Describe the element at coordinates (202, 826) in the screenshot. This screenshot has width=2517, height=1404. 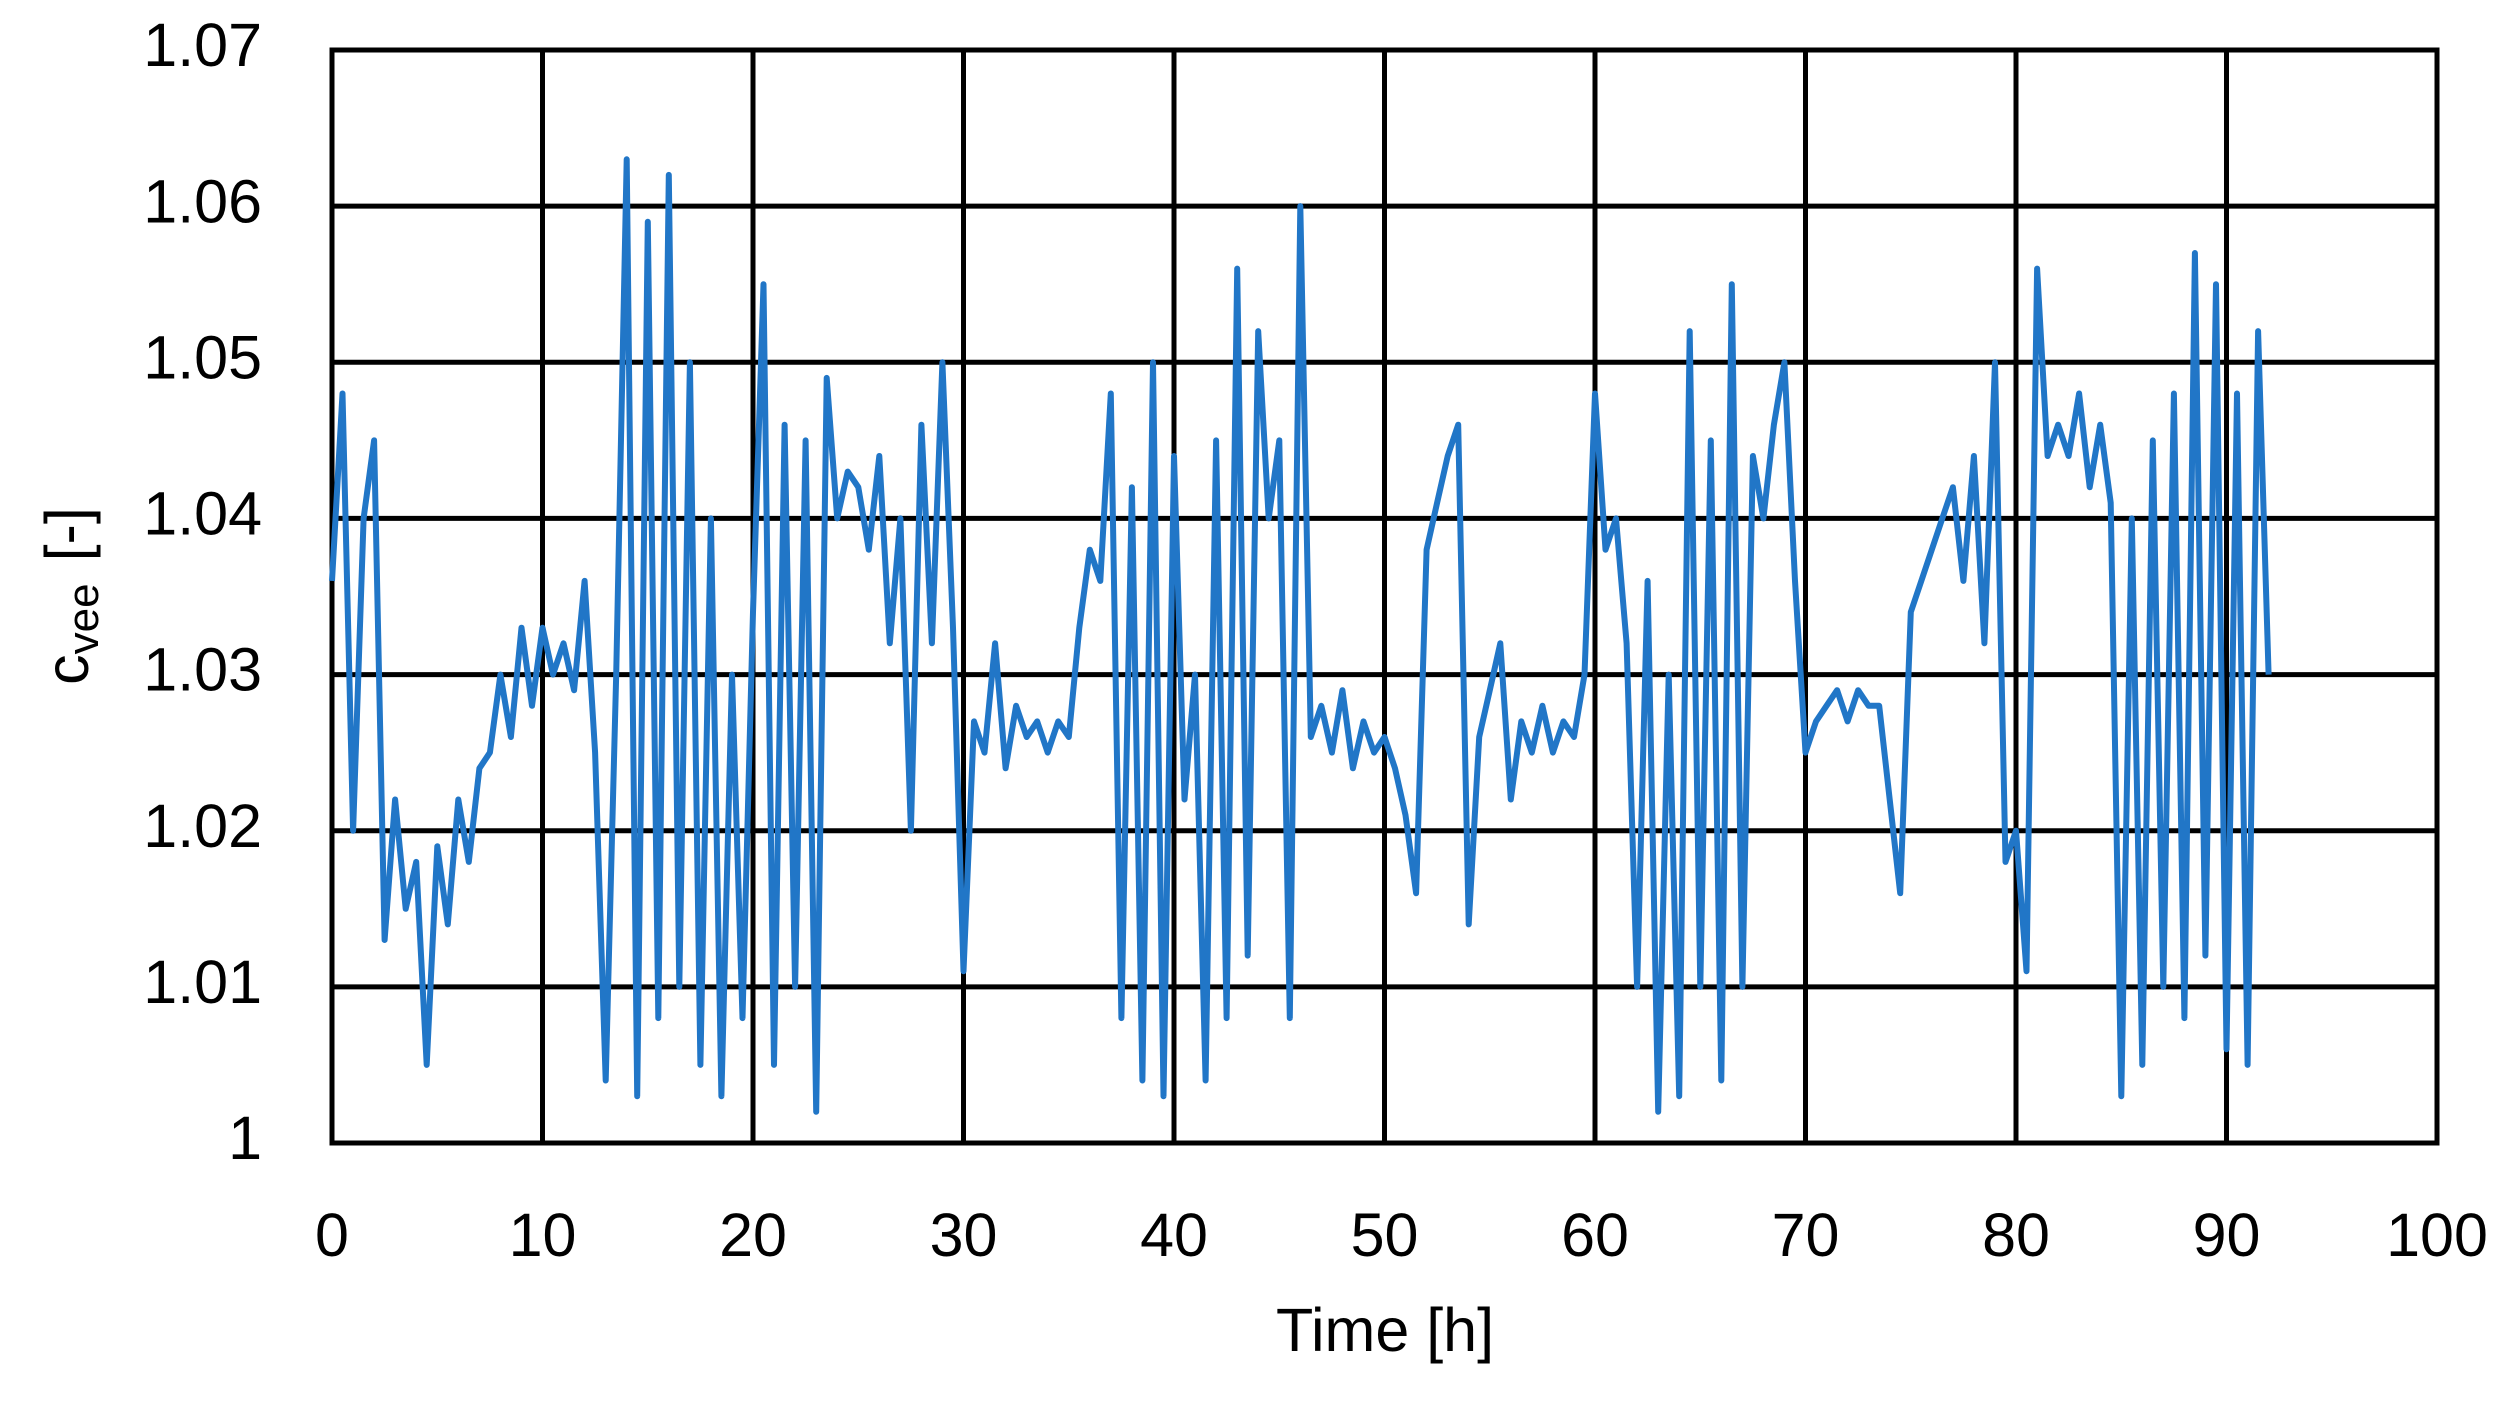
I see `y-tick-label: 1.02` at that location.